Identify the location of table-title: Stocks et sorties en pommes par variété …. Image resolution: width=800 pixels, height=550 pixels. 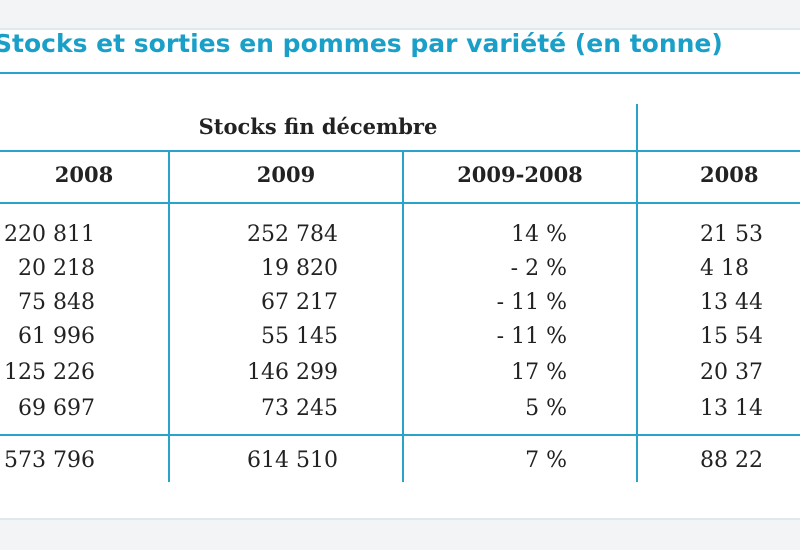
(361, 43).